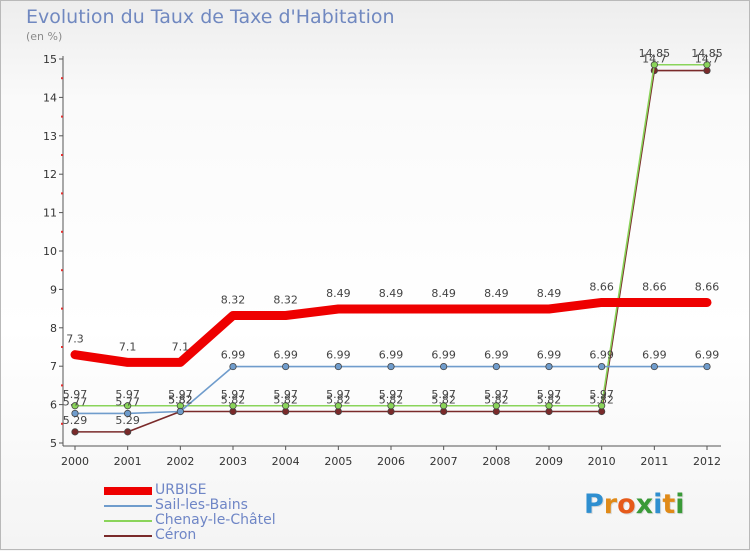  I want to click on logo-letter: r, so click(610, 504).